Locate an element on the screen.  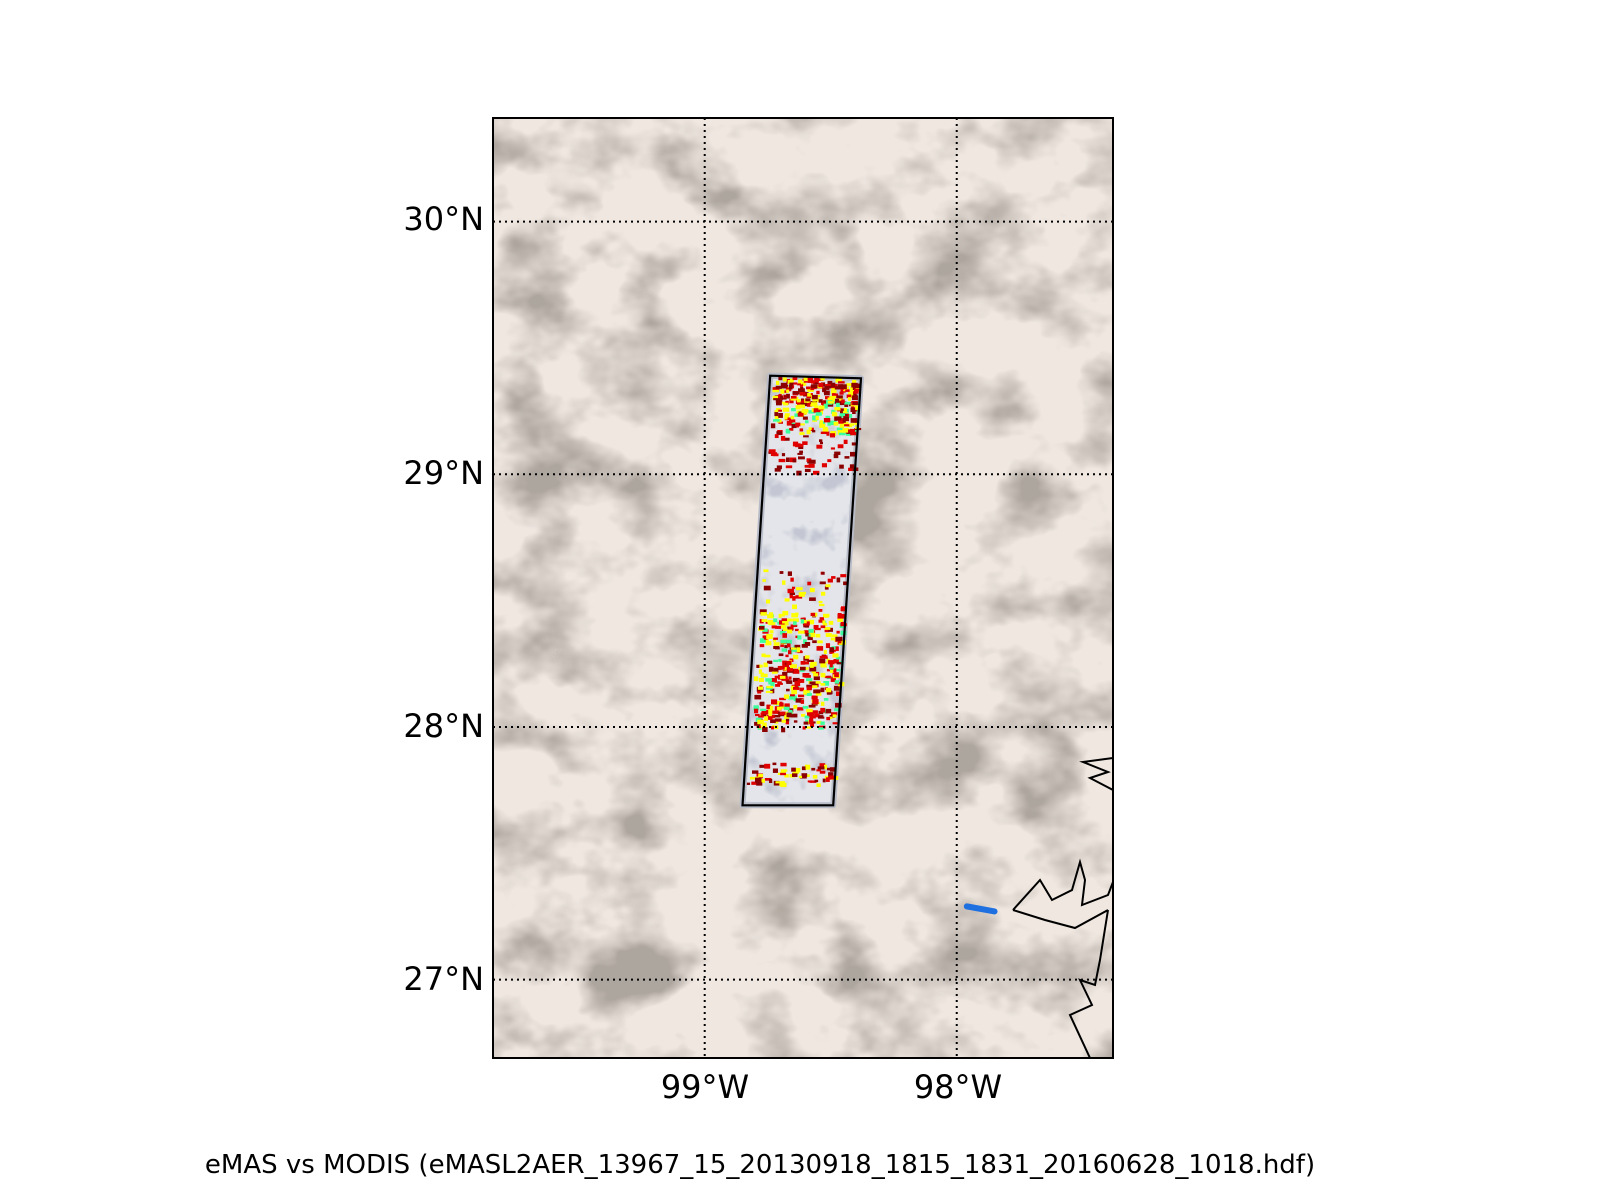
lon-label-99w: 99°W is located at coordinates (705, 1087).